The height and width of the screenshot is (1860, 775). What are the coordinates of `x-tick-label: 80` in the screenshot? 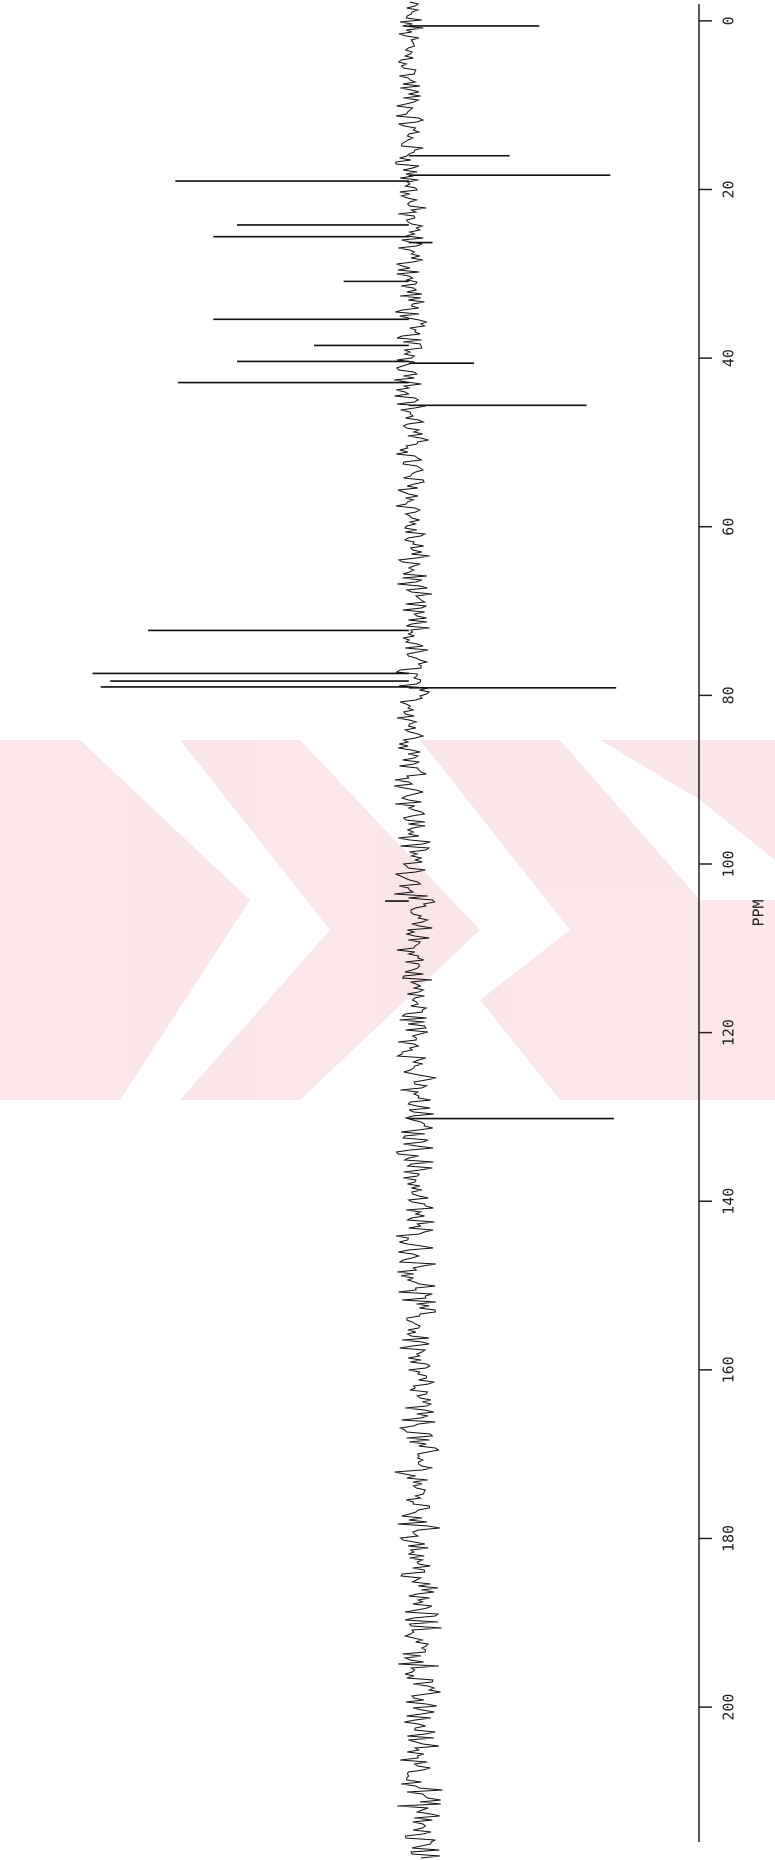 It's located at (729, 695).